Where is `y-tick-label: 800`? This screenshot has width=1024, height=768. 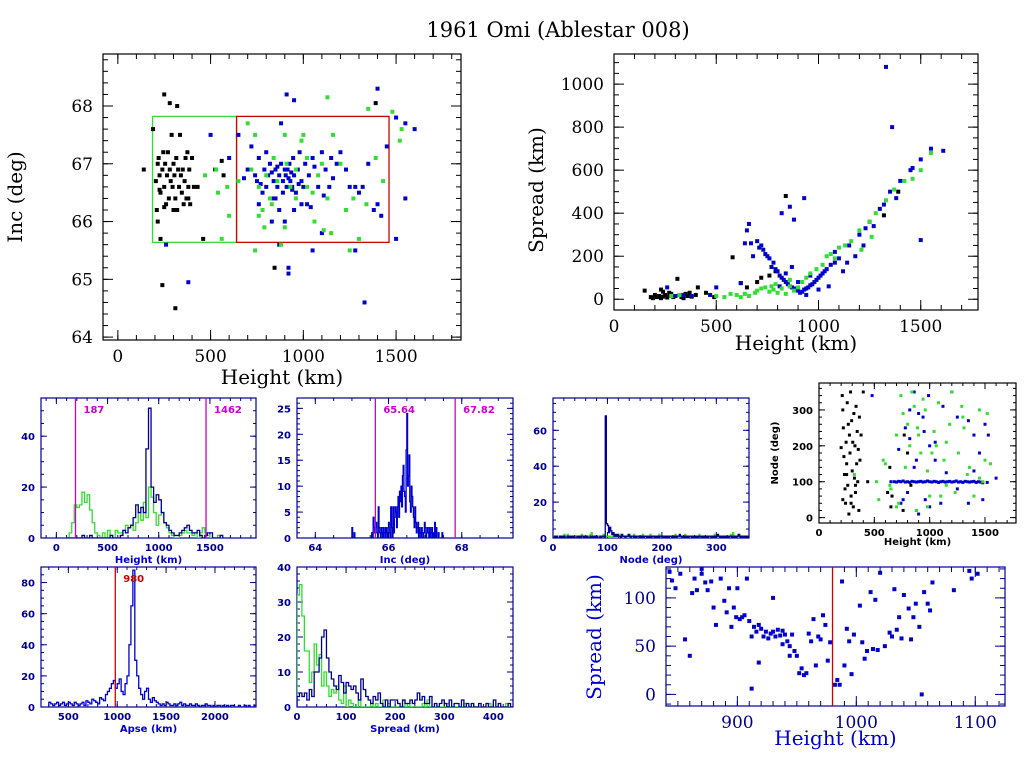
y-tick-label: 800 is located at coordinates (588, 128).